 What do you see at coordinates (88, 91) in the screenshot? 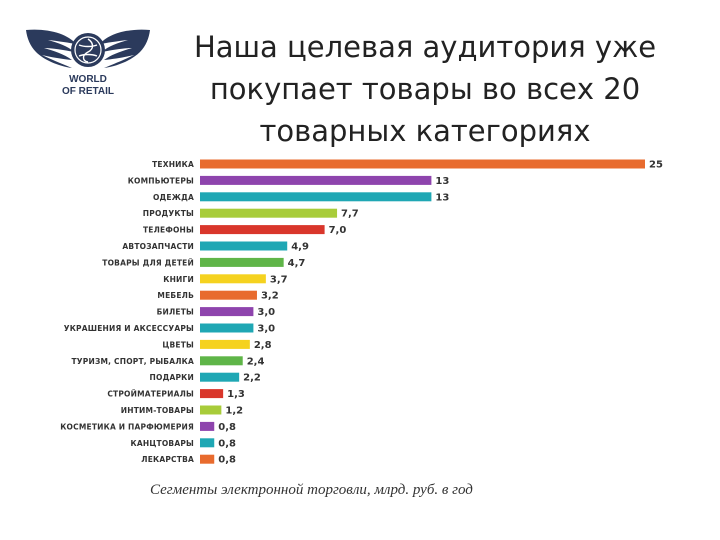
I see `logo-line2: OF RETAIL` at bounding box center [88, 91].